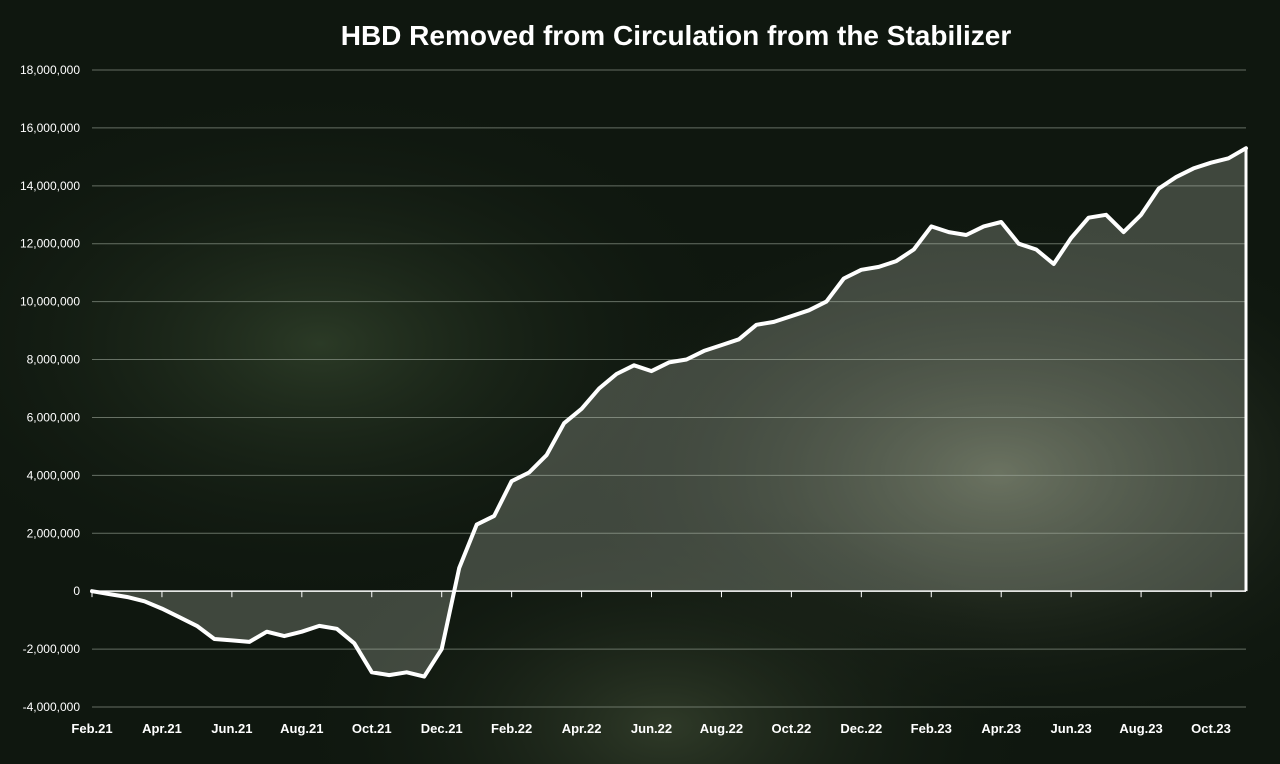 This screenshot has width=1280, height=764. I want to click on y-tick-label: -4,000,000, so click(52, 707).